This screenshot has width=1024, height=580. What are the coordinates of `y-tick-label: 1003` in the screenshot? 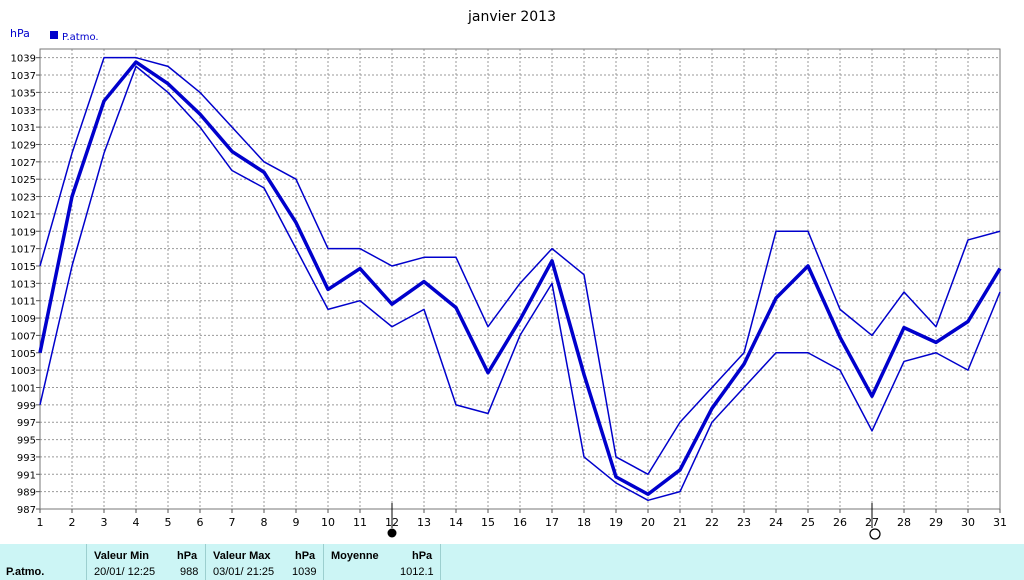 It's located at (23, 371).